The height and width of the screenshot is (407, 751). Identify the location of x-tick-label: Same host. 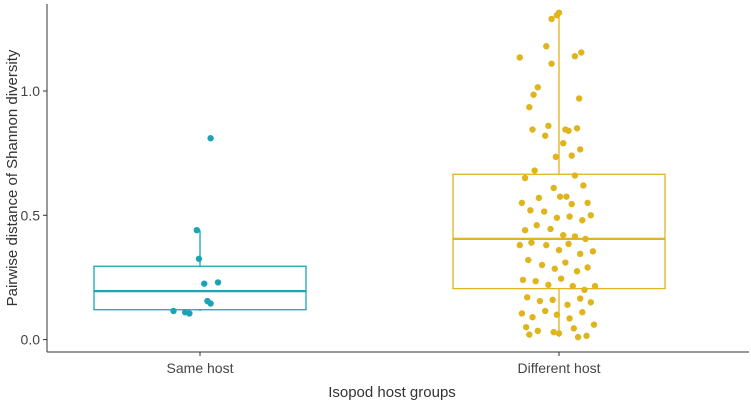
(200, 368).